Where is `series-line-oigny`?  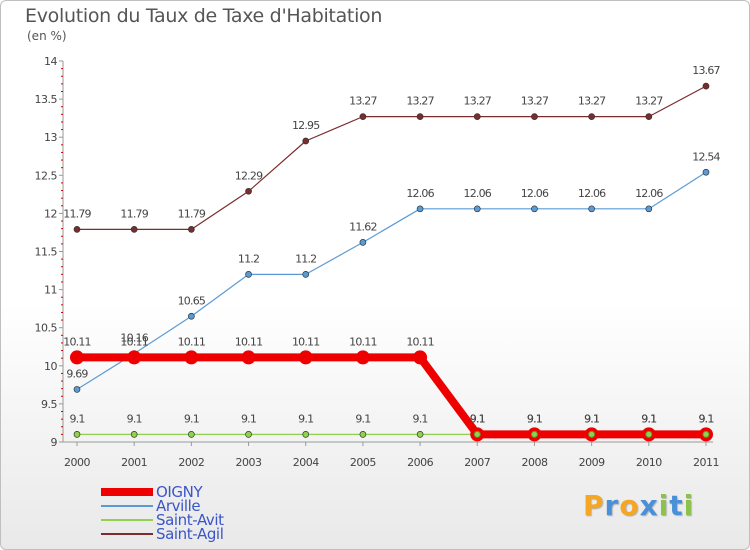 series-line-oigny is located at coordinates (391, 396).